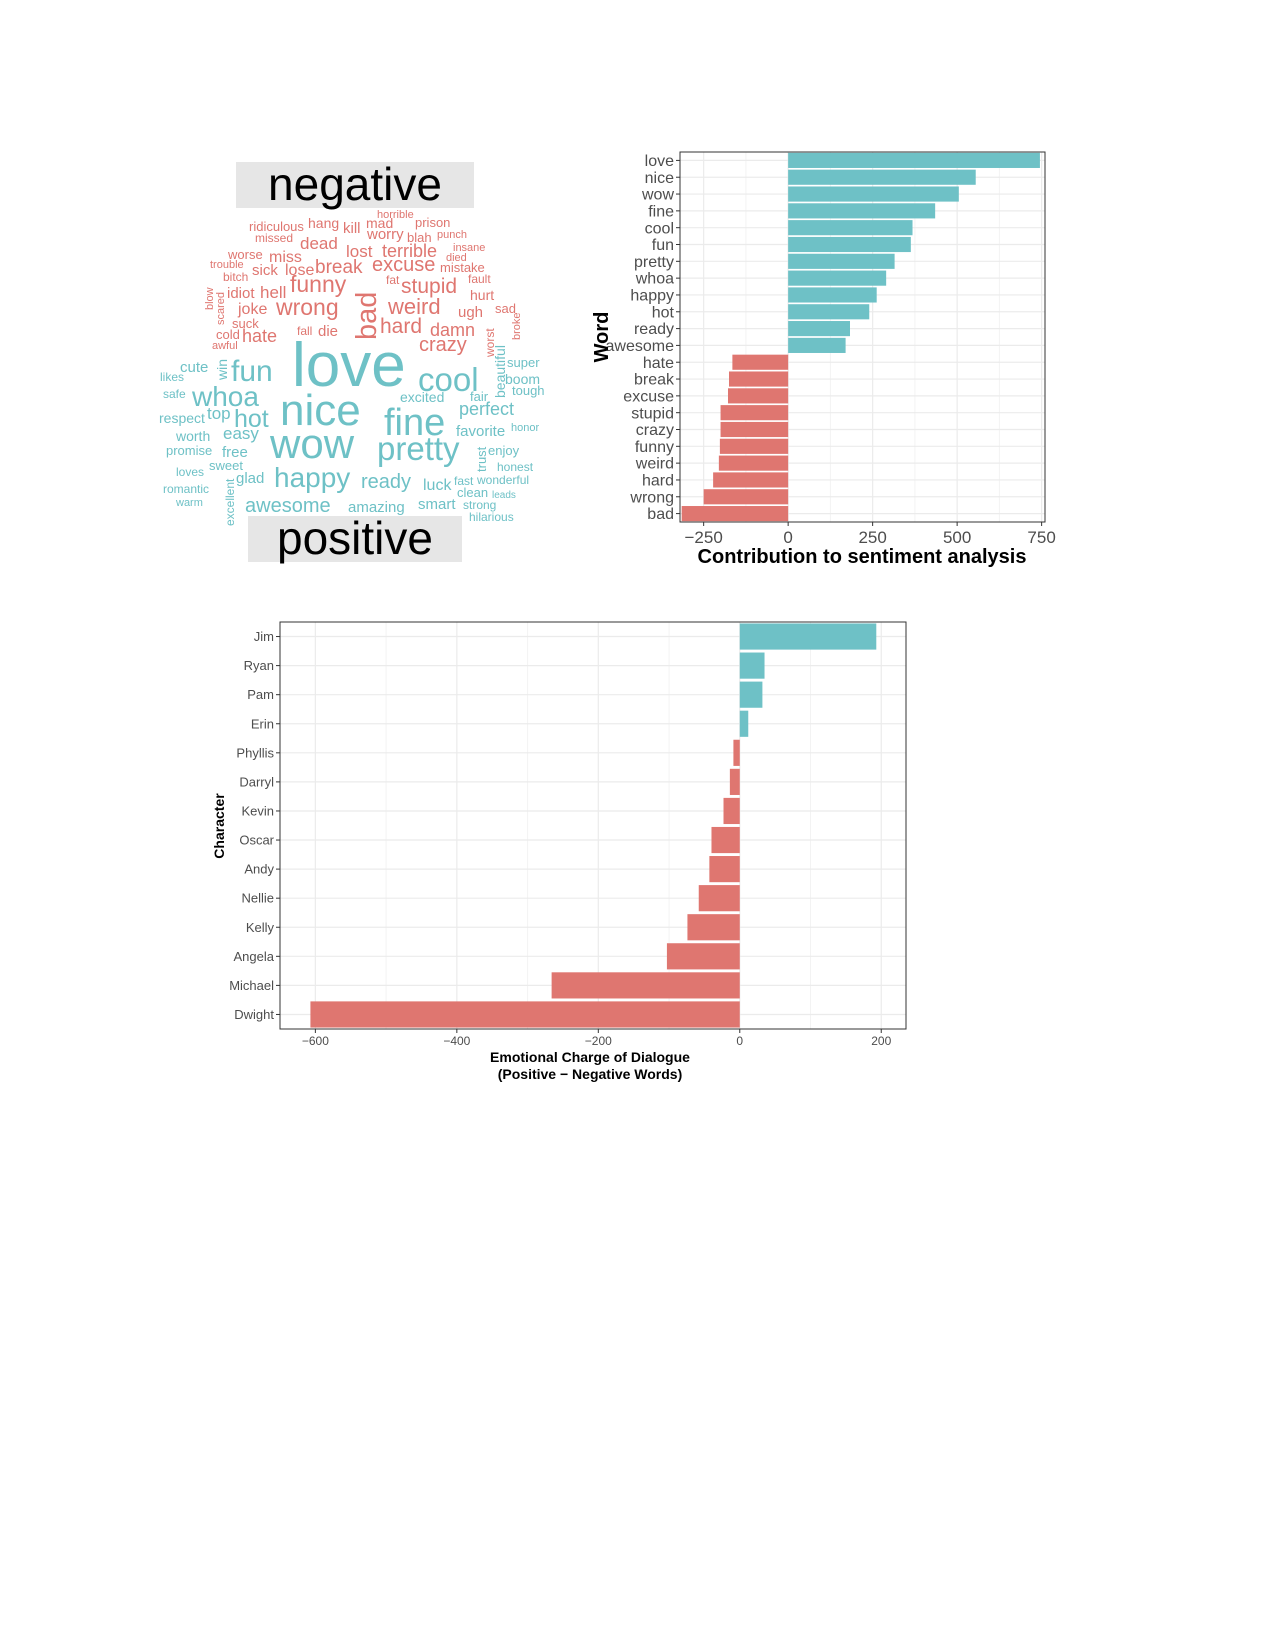  I want to click on x-tick-label: 0, so click(787, 537).